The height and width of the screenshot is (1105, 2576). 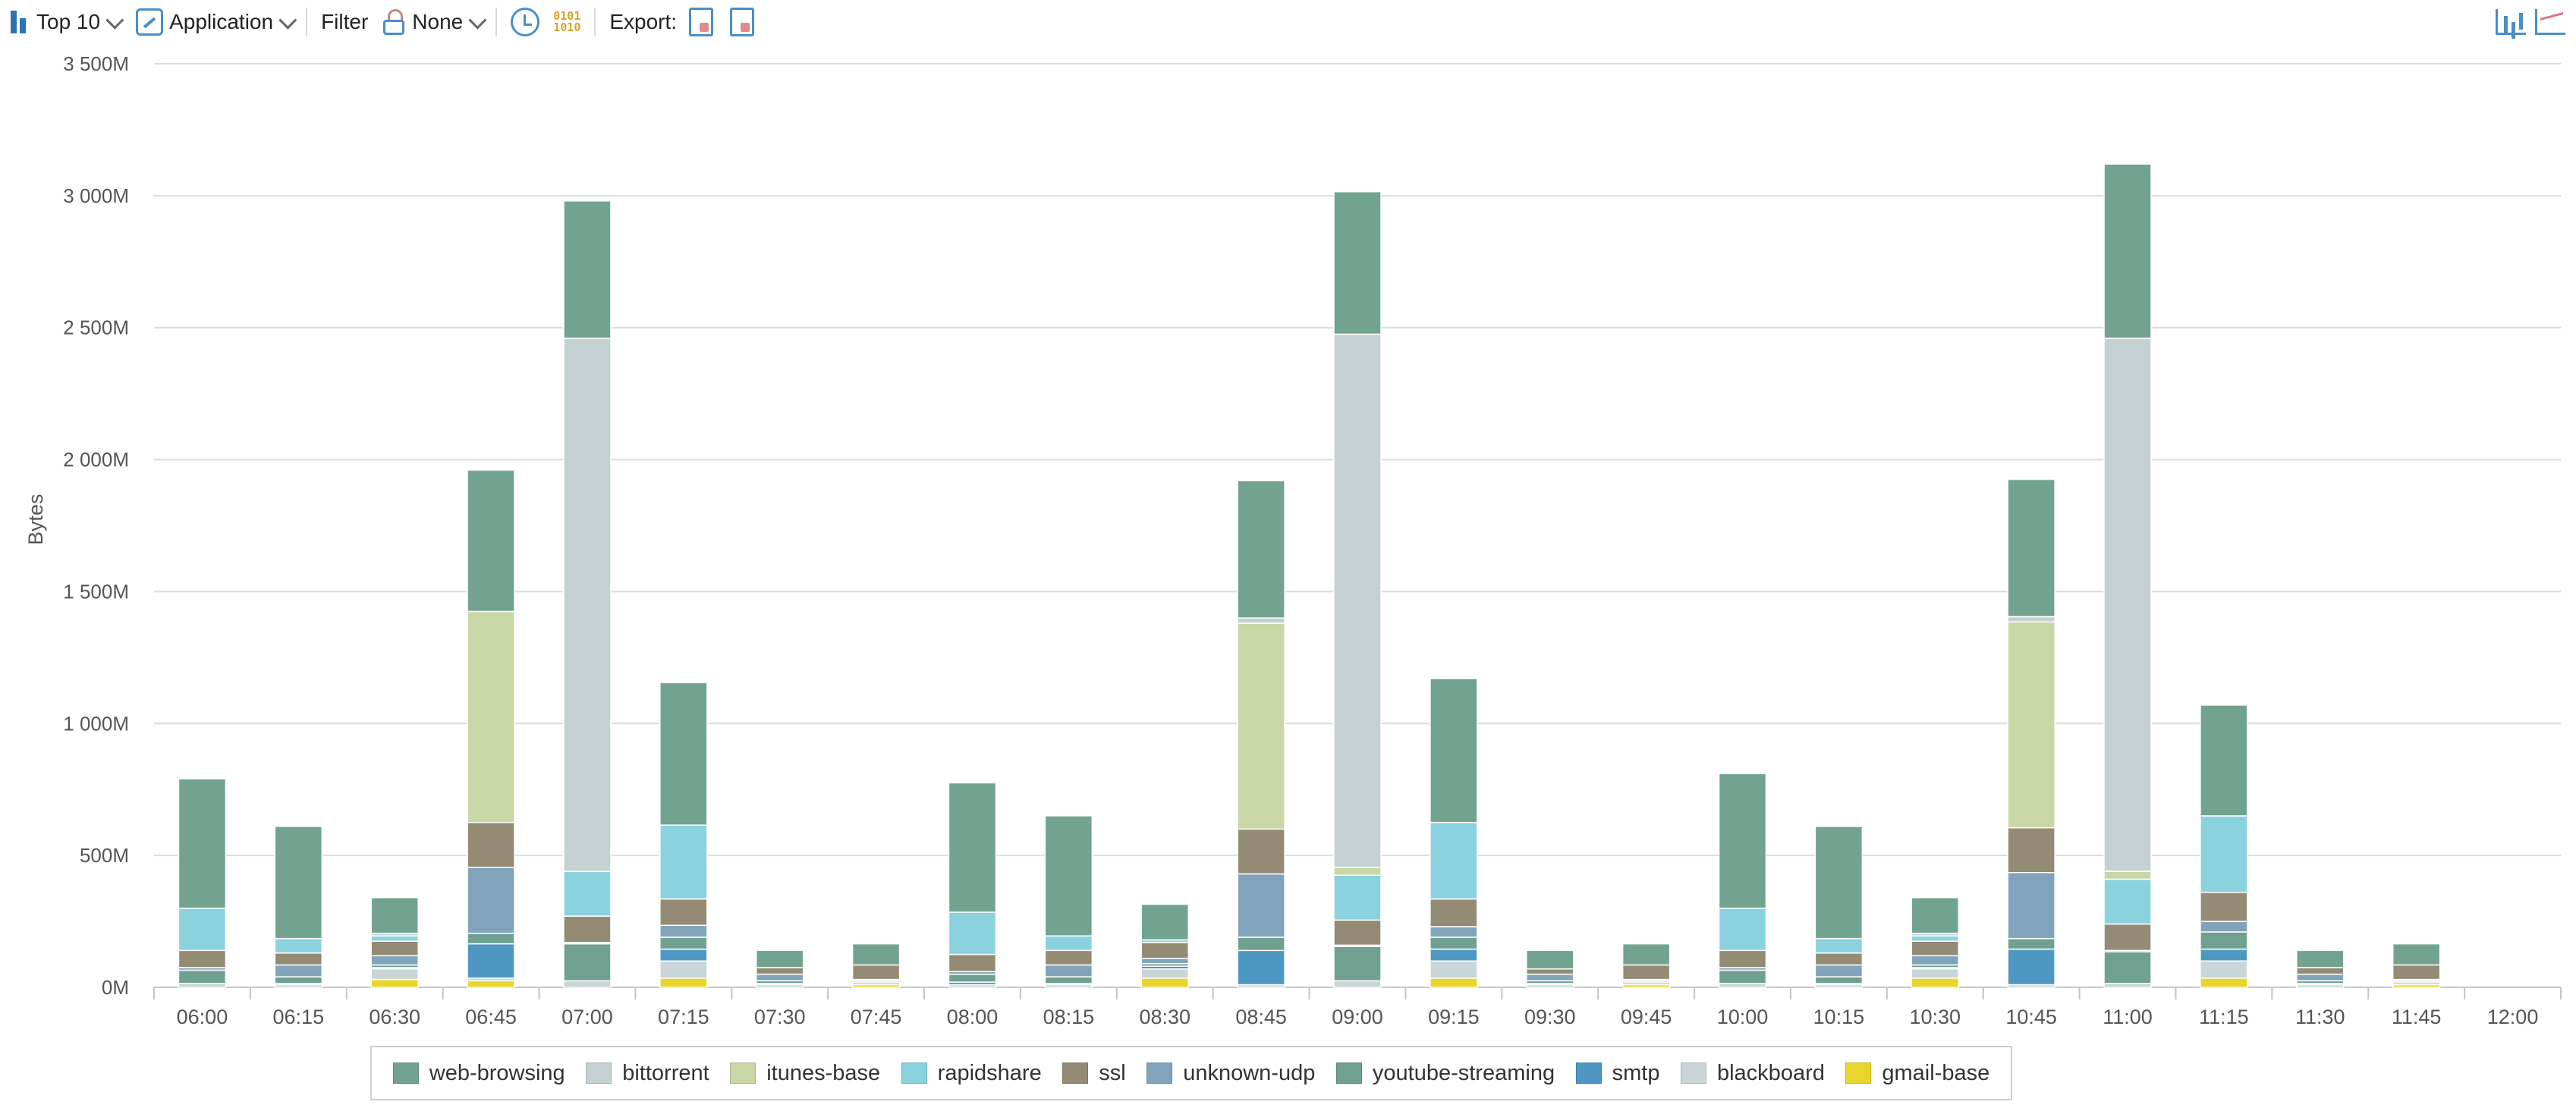 What do you see at coordinates (525, 22) in the screenshot?
I see `clock-refresh-icon` at bounding box center [525, 22].